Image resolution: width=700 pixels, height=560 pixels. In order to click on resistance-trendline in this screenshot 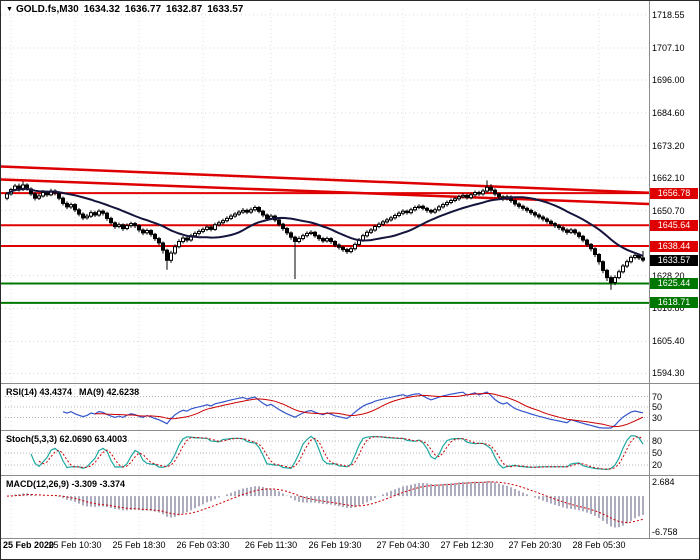, I will do `click(325, 180)`.